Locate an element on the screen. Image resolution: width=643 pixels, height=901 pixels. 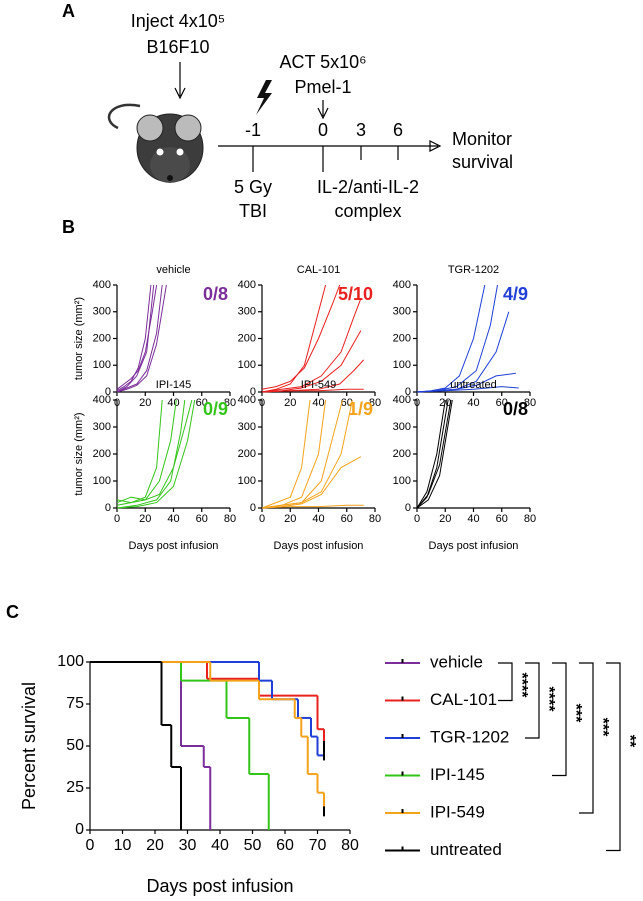
timepoint-label: 0 is located at coordinates (323, 130).